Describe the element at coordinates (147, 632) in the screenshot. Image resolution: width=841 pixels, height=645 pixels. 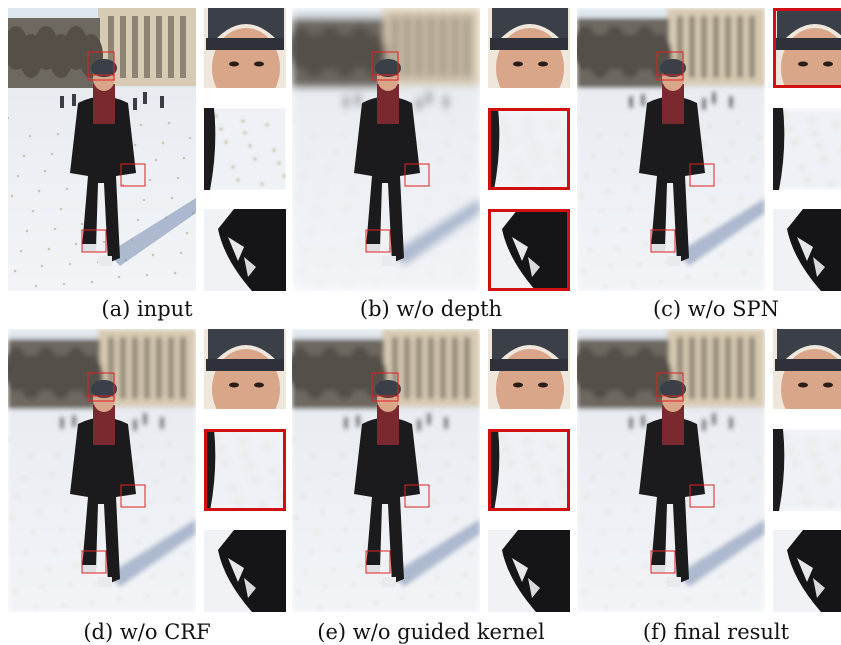
I see `panel-caption: (d) w/o CRF` at that location.